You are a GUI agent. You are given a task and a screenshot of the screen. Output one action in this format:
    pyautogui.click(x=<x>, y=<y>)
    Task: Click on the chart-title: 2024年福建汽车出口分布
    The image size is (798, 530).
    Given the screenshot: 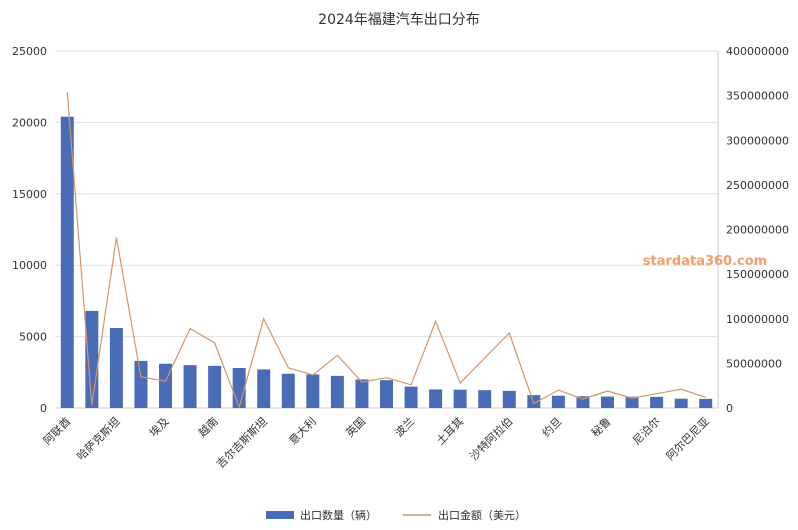 What is the action you would take?
    pyautogui.click(x=399, y=19)
    